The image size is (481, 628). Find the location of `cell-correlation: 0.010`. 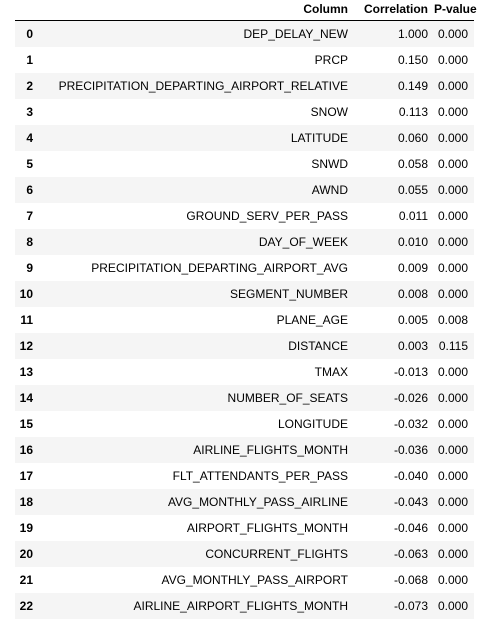

cell-correlation: 0.010 is located at coordinates (412, 242).